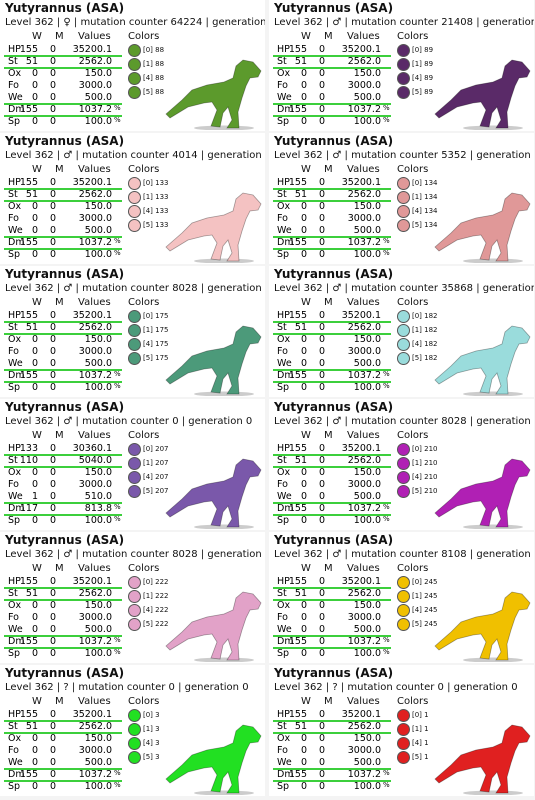  I want to click on stat-value: 3000.0, so click(95, 85).